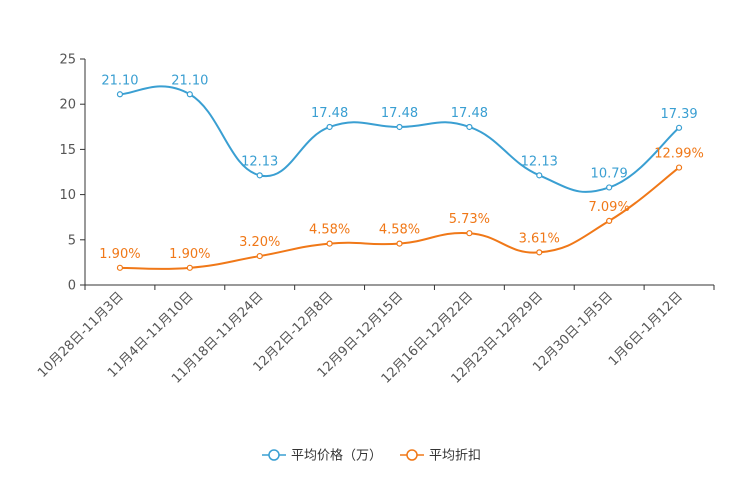  Describe the element at coordinates (455, 456) in the screenshot. I see `legend-label: 平均折扣` at that location.